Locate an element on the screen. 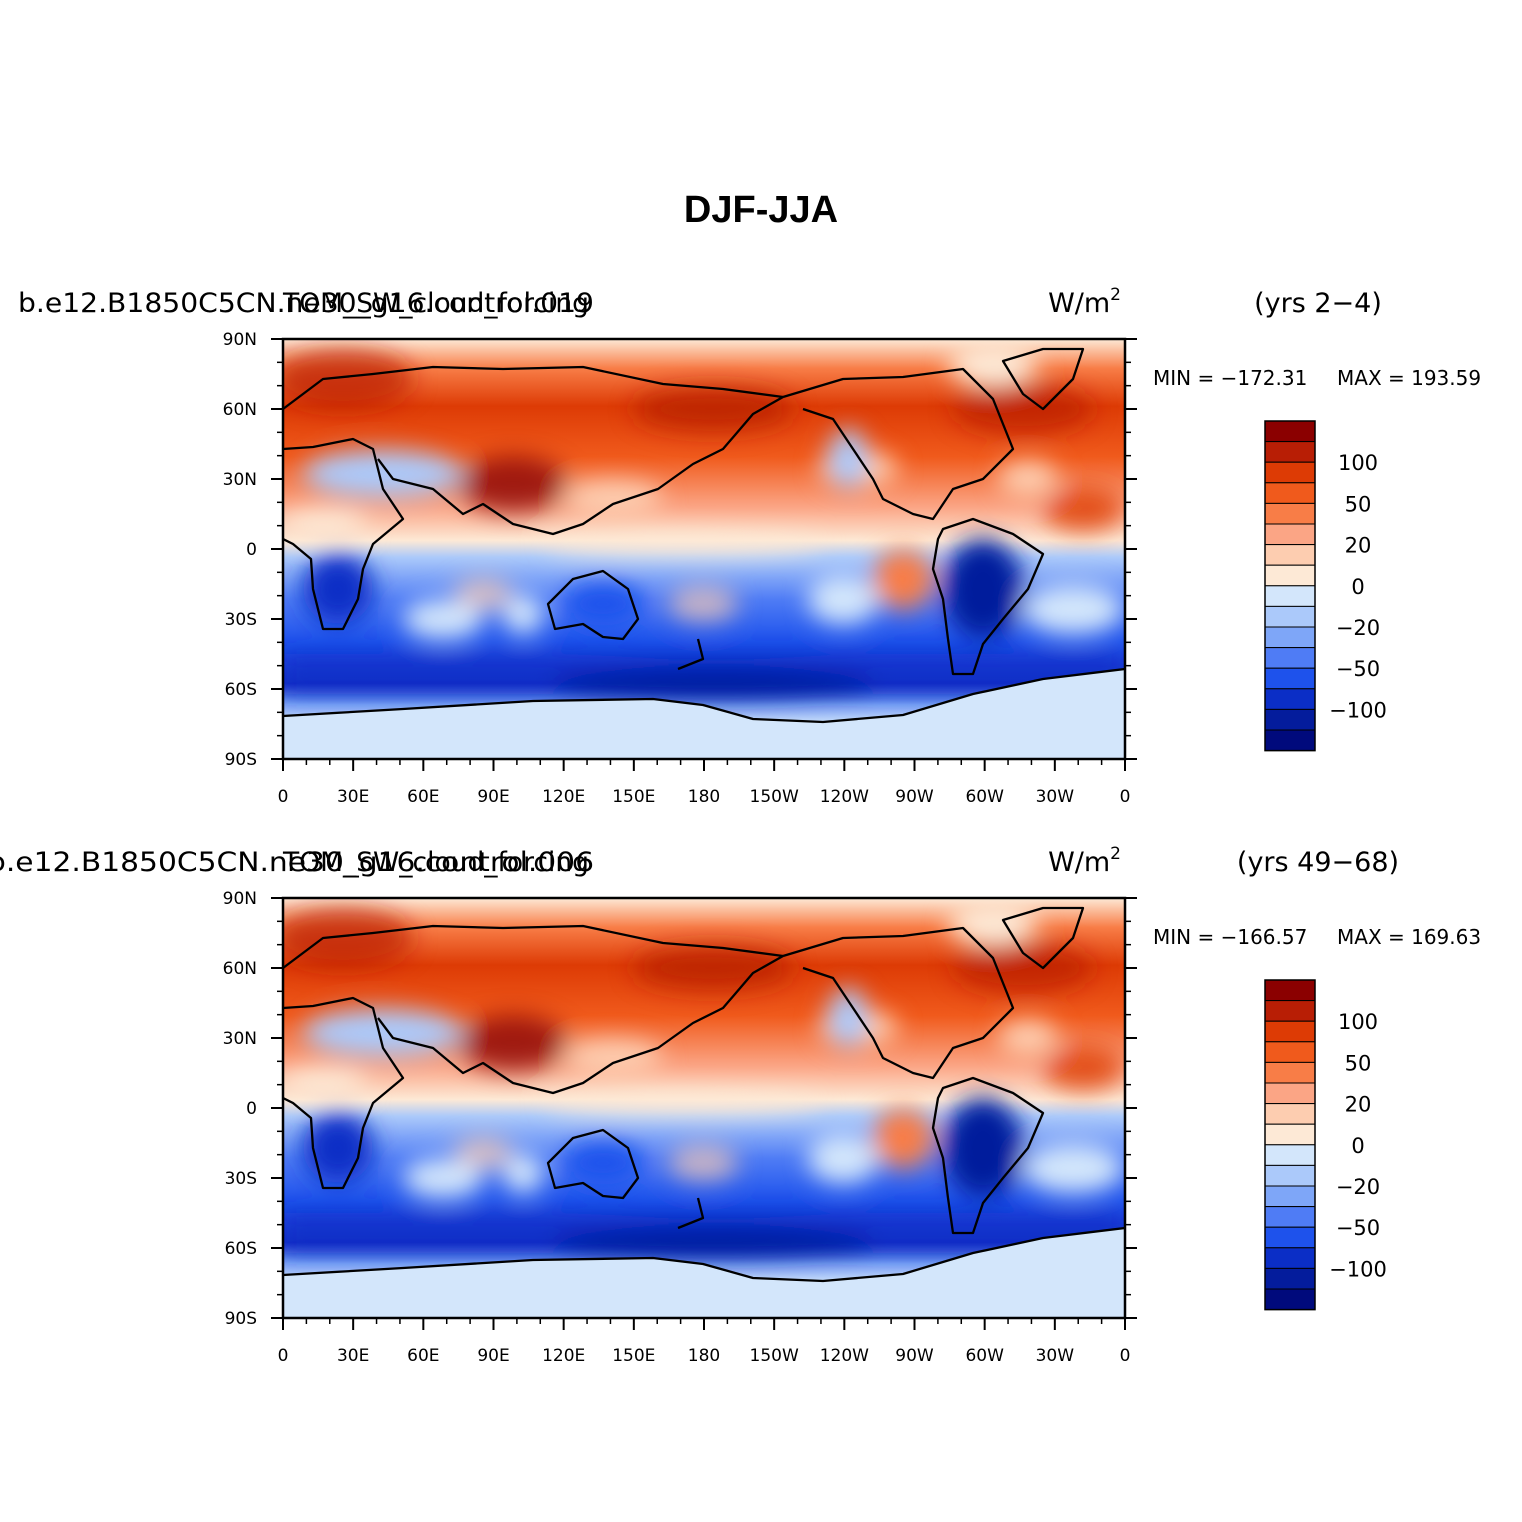 The height and width of the screenshot is (1522, 1522). panel-1-x-ticks: 0 30E 60E 90E 120E 150E 180 150W 120W 90W 60W 30W 0 is located at coordinates (704, 783).